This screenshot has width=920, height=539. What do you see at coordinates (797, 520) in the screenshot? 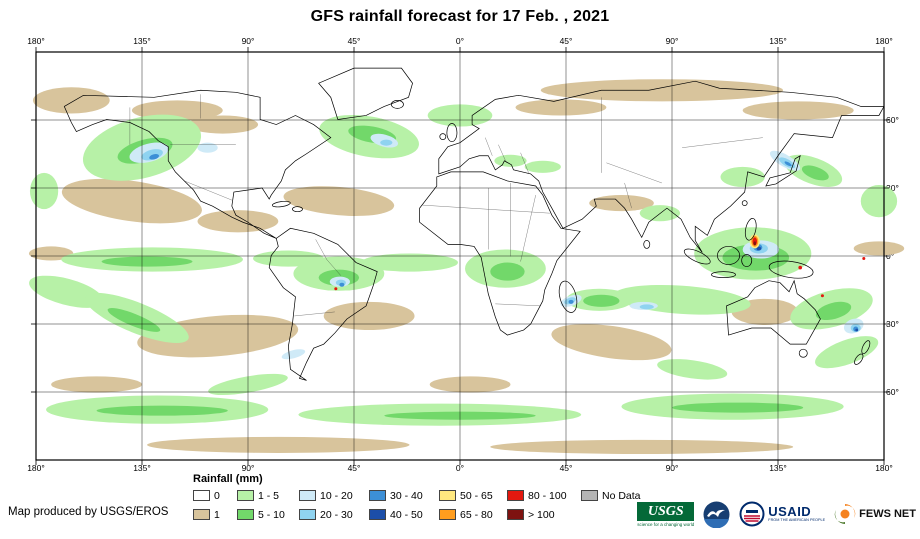
I see `usaid-tagline: FROM THE AMERICAN PEOPLE` at bounding box center [797, 520].